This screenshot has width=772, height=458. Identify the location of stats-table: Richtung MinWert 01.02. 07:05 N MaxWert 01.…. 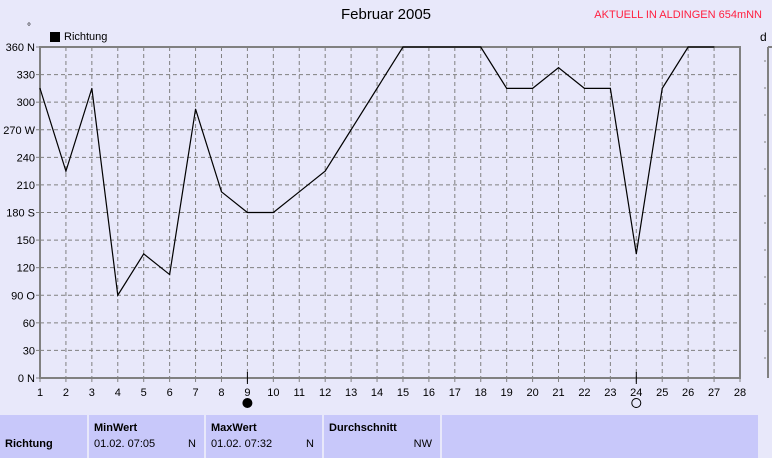
(386, 436).